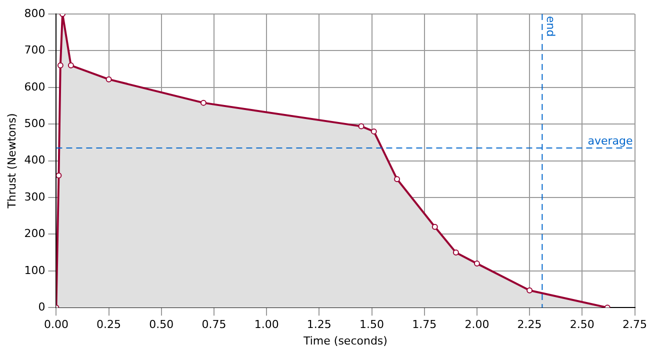 Image resolution: width=650 pixels, height=350 pixels. I want to click on y-tick-label: 300, so click(35, 197).